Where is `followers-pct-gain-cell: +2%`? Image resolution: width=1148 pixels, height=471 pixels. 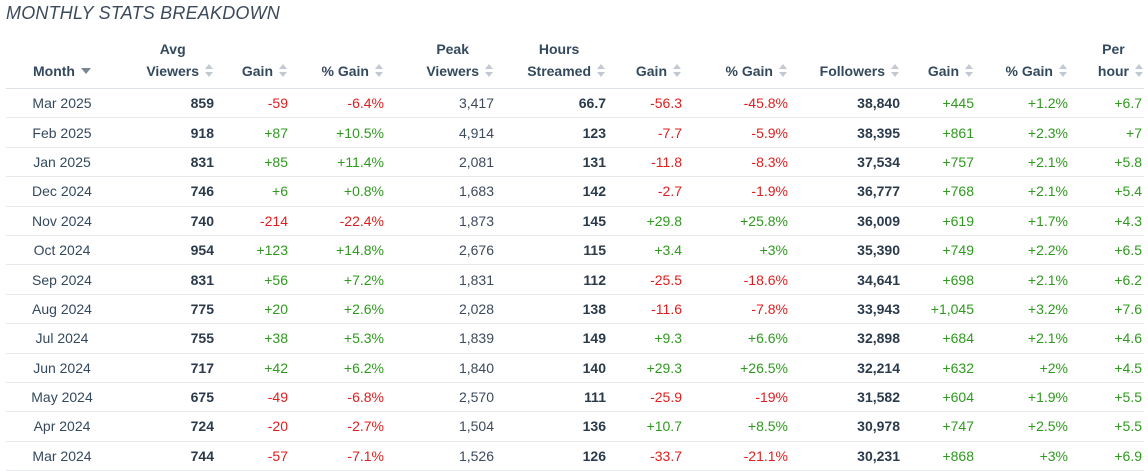 followers-pct-gain-cell: +2% is located at coordinates (1021, 368).